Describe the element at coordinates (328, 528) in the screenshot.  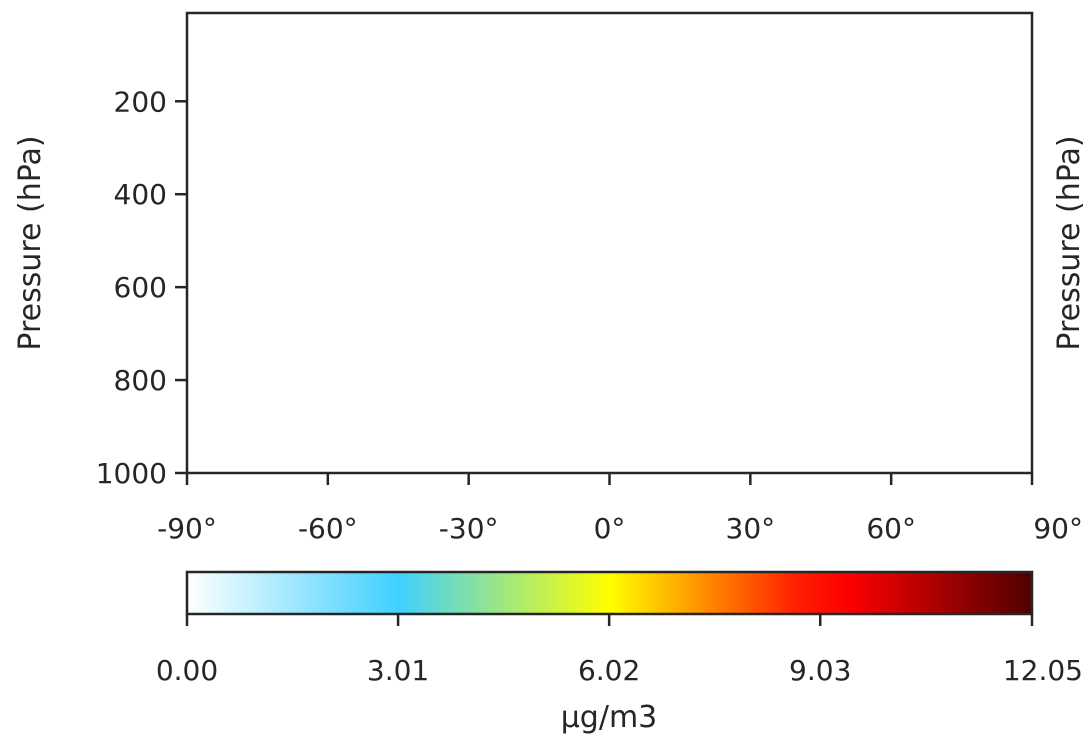
I see `x-tick-label: -60°` at that location.